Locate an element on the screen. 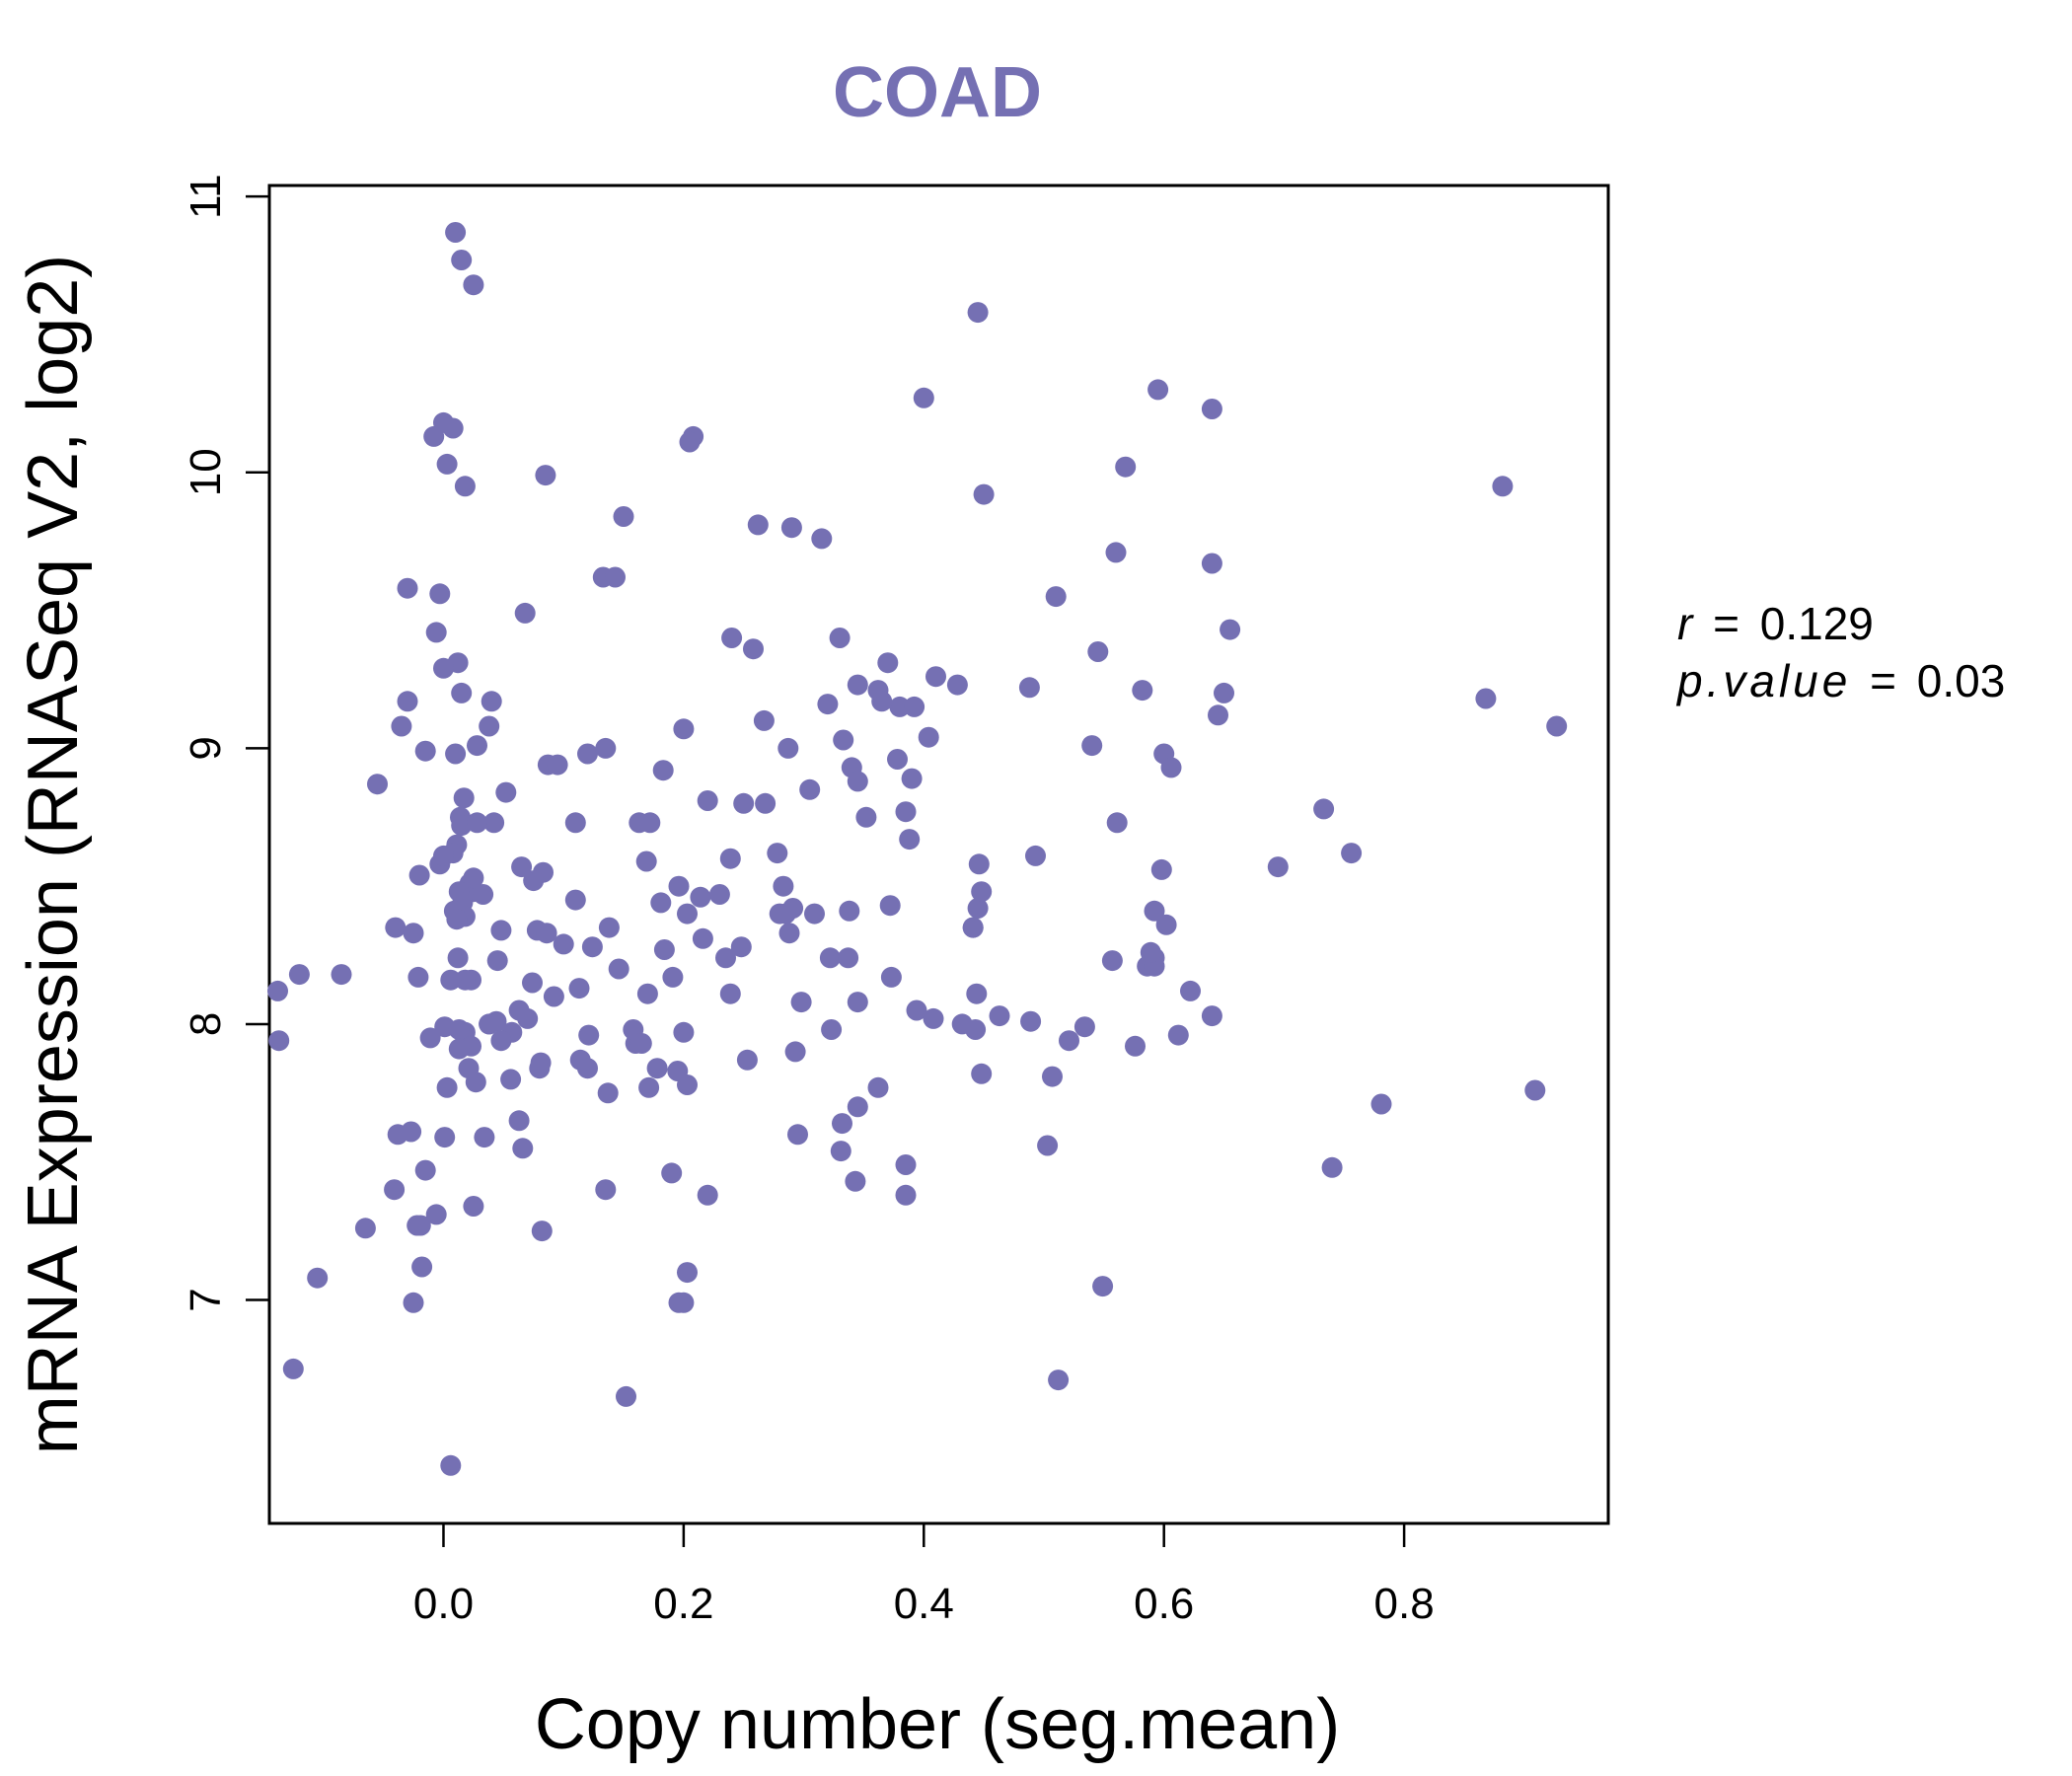 Image resolution: width=2072 pixels, height=1776 pixels. x-tick-label: 0.2 is located at coordinates (683, 1604).